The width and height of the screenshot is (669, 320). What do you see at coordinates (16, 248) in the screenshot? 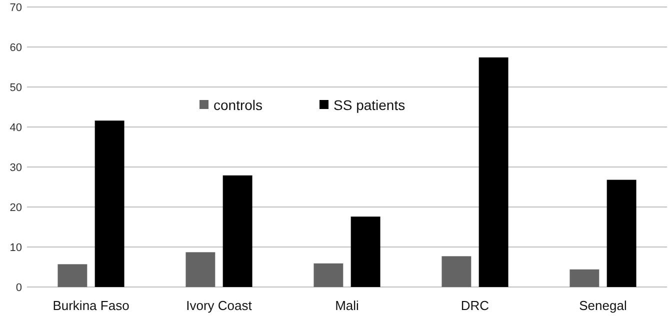
I see `y-tick-label: 10` at bounding box center [16, 248].